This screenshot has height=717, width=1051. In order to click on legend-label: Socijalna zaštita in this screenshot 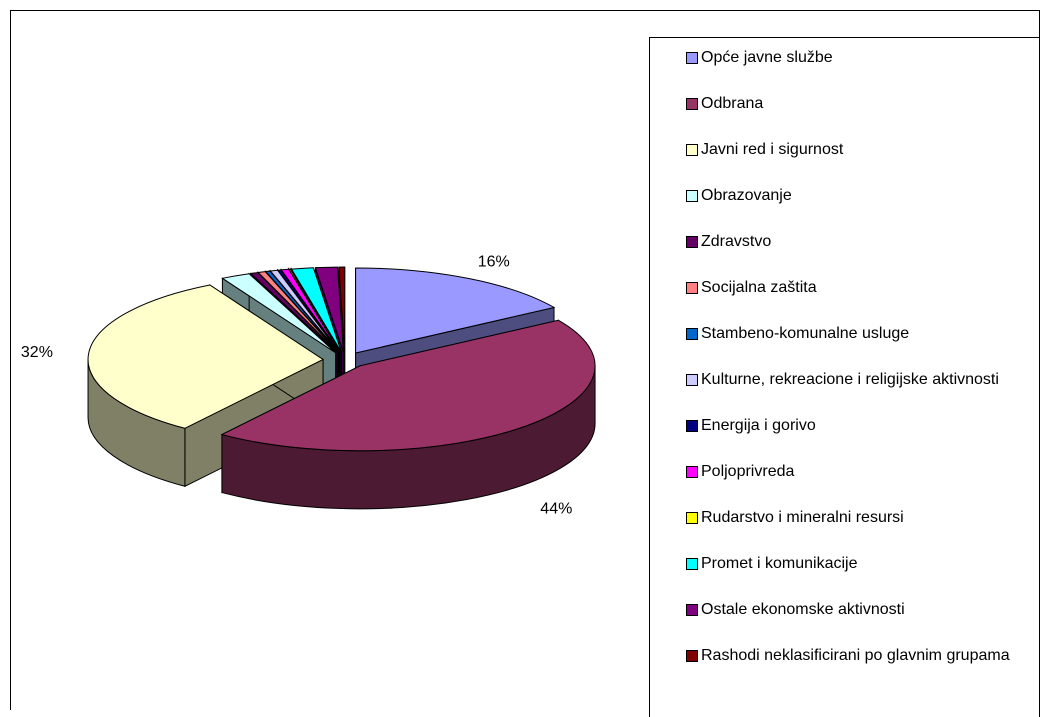, I will do `click(759, 287)`.